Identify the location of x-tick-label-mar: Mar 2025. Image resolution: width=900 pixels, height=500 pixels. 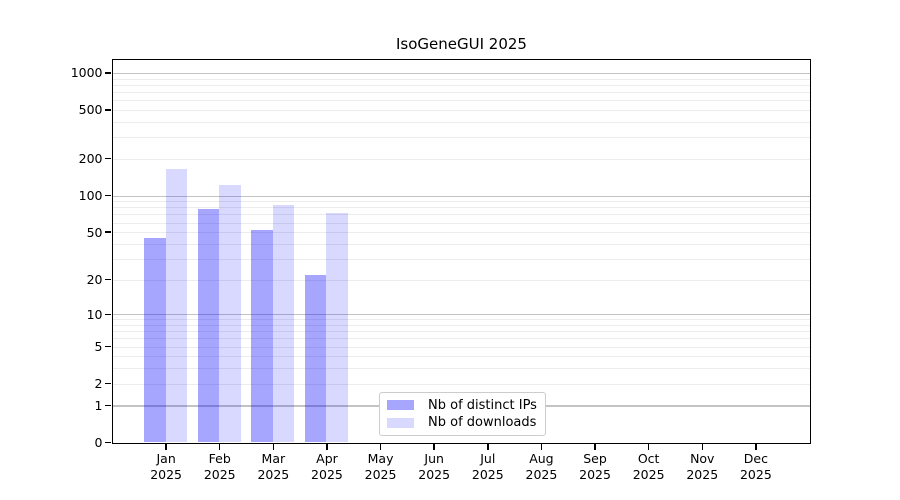
(273, 467).